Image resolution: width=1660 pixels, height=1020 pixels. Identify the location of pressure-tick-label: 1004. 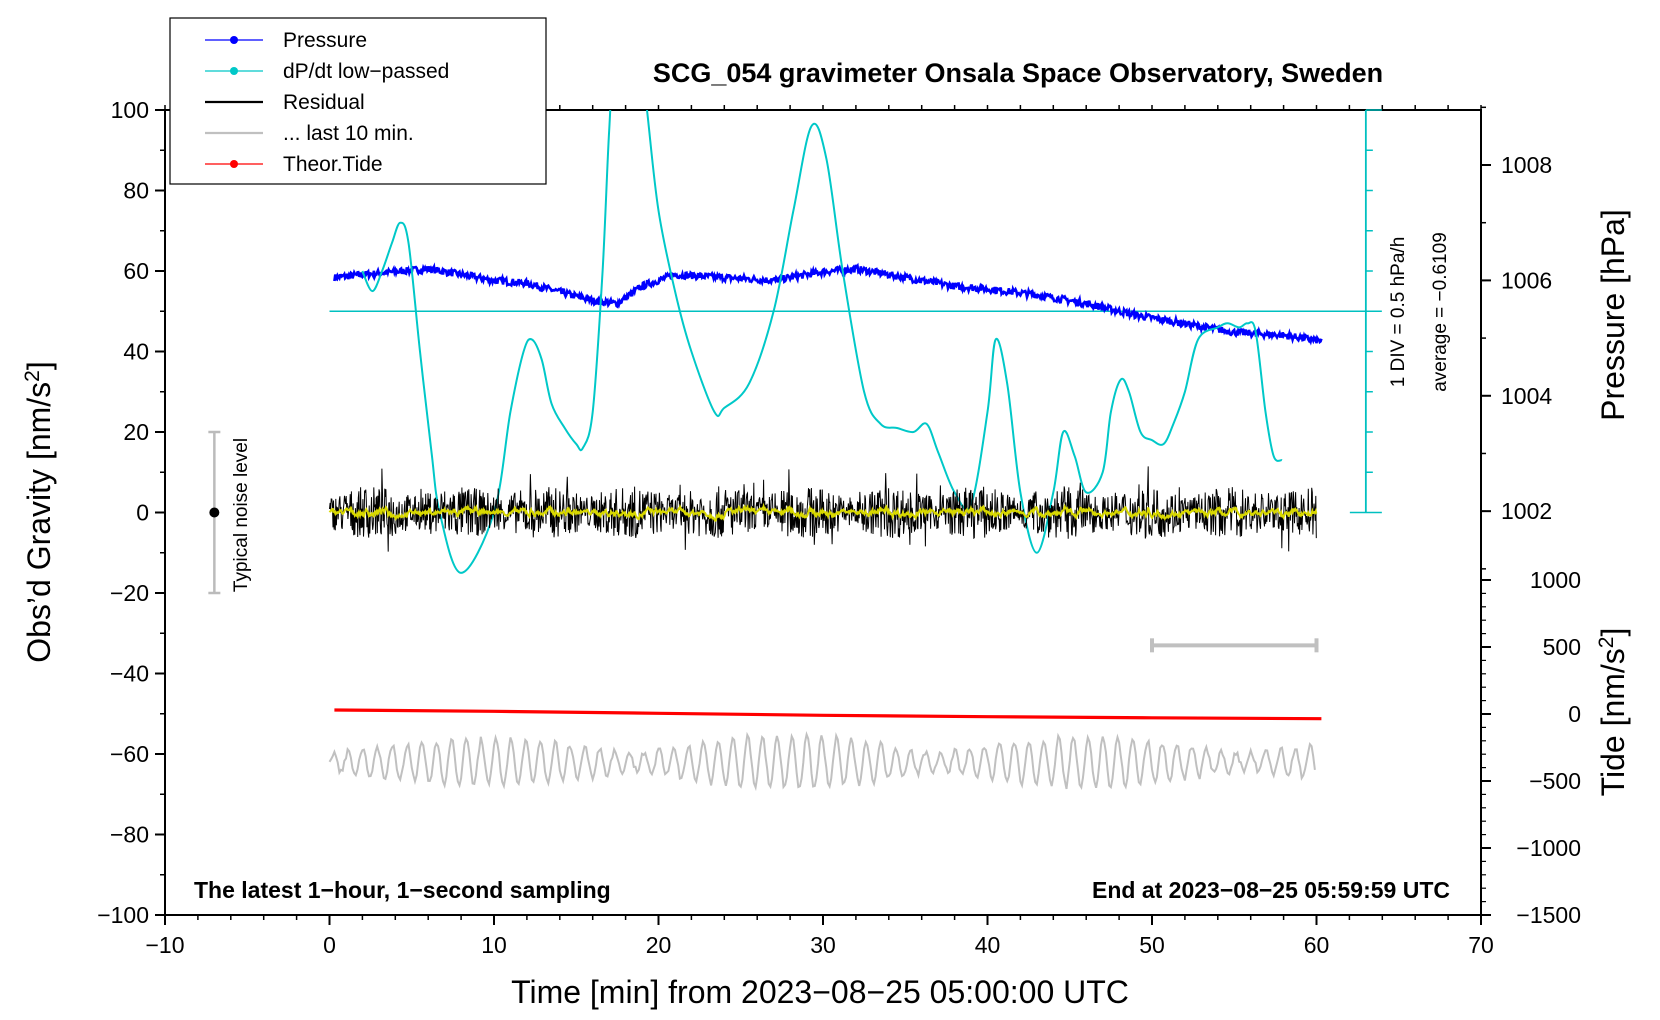
(1526, 396).